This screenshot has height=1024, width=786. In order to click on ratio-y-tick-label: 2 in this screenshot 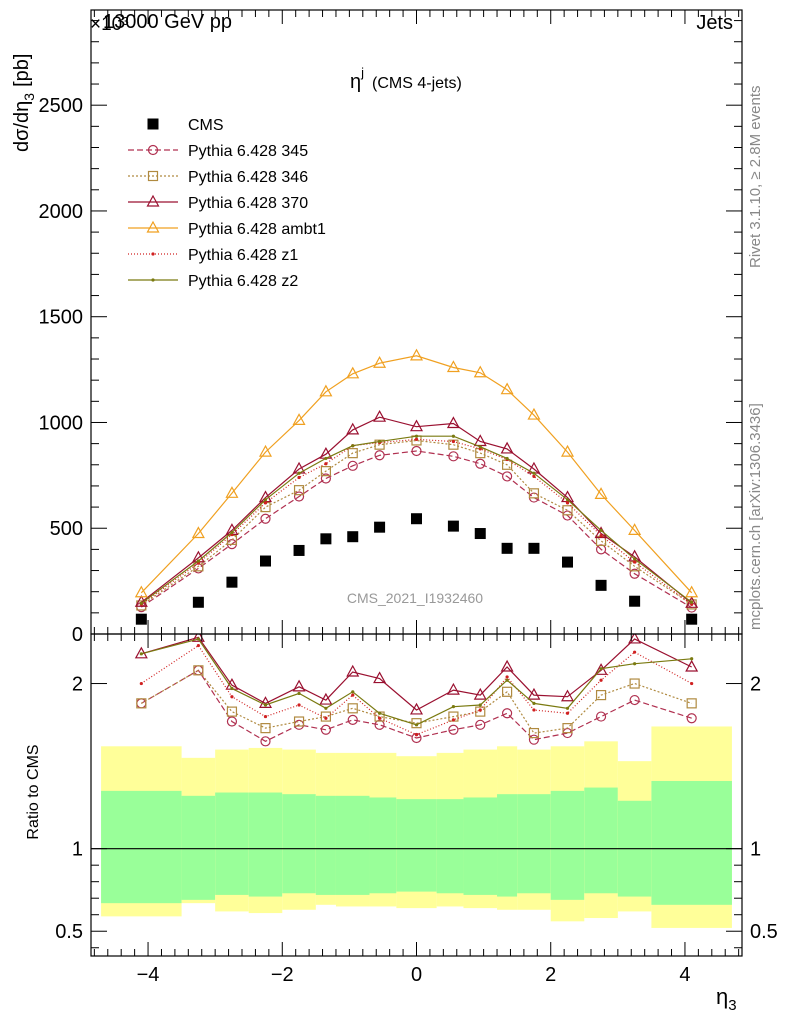, I will do `click(77, 685)`.